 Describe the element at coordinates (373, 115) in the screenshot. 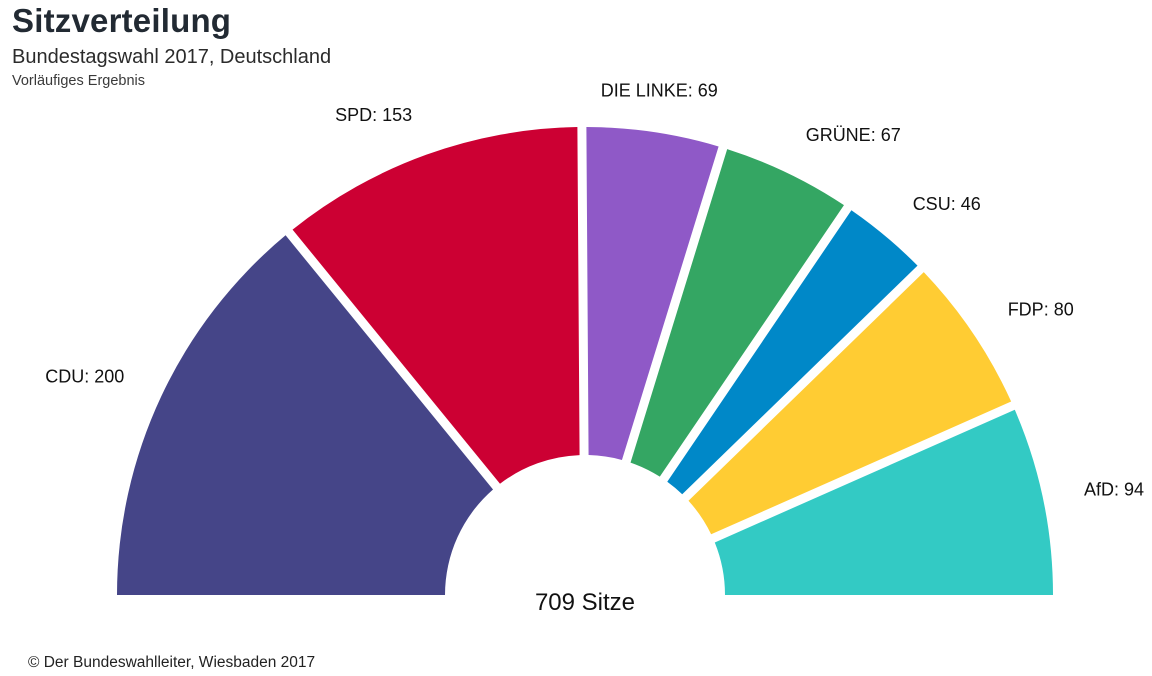

I see `label-spd: SPD: 153` at that location.